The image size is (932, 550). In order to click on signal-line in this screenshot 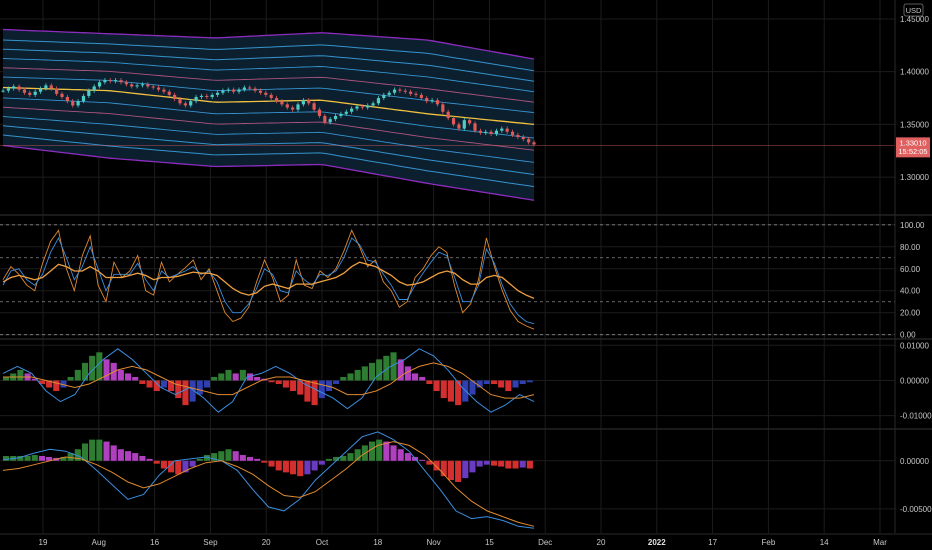, I will do `click(269, 380)`.